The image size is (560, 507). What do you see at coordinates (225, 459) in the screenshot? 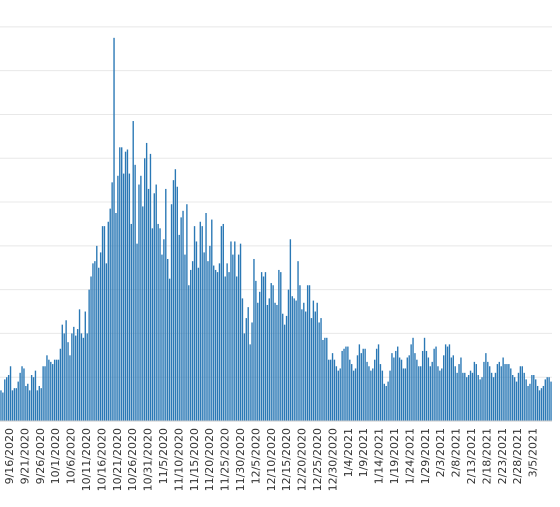
I see `x-tick-label: 11/25/2020` at bounding box center [225, 459].